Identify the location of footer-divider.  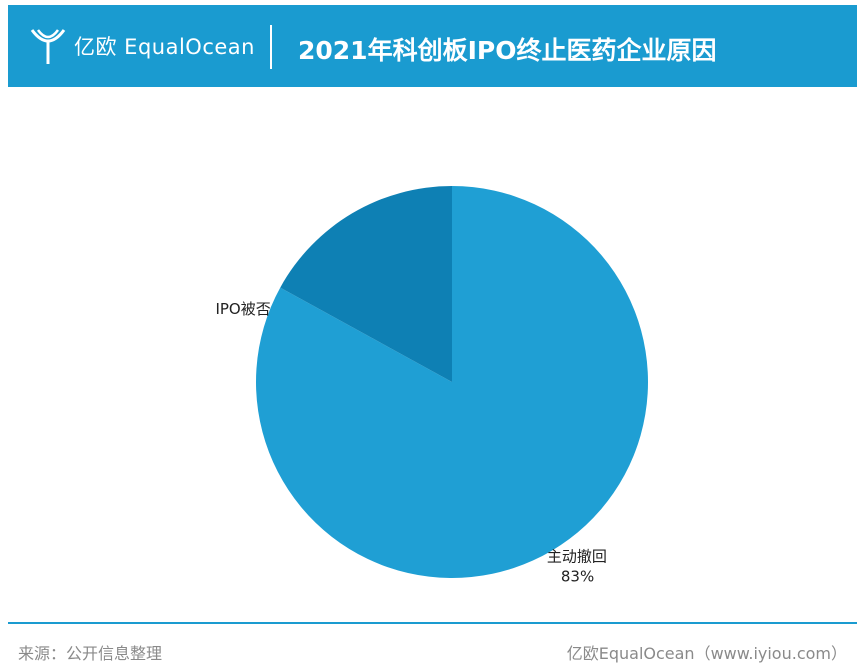
(432, 623).